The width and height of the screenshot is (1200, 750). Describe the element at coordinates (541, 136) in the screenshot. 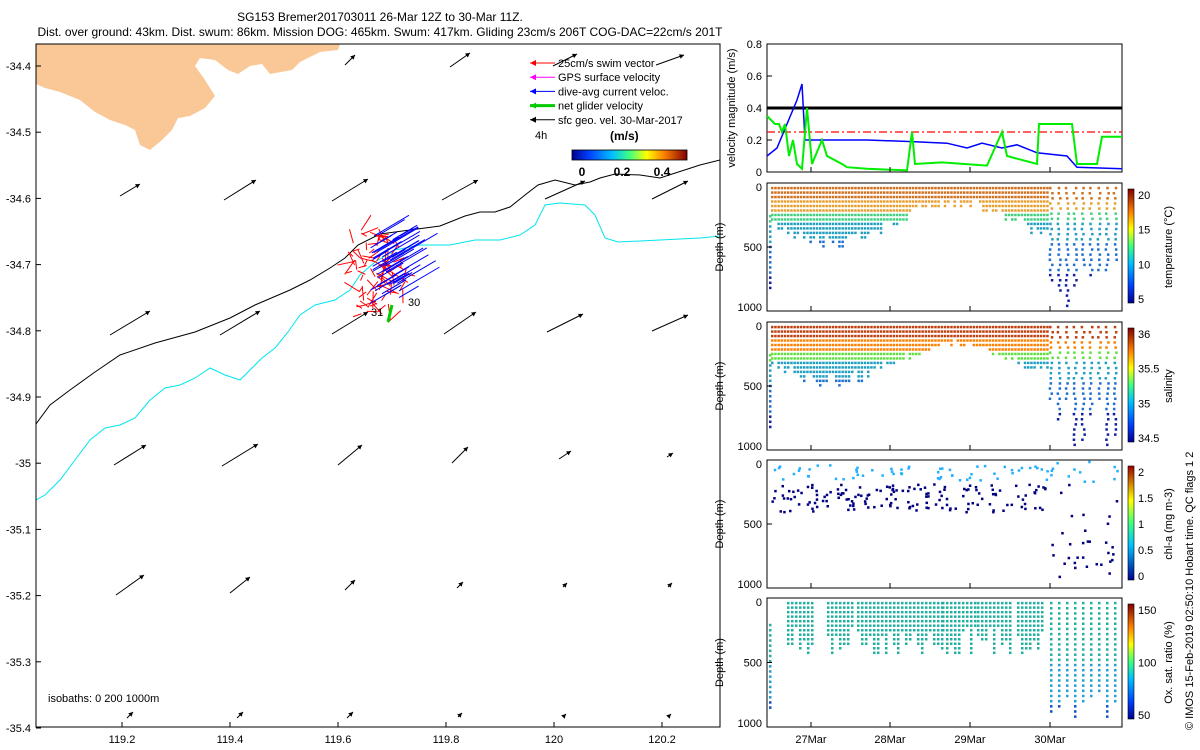

I see `legend-tag: 4h` at that location.